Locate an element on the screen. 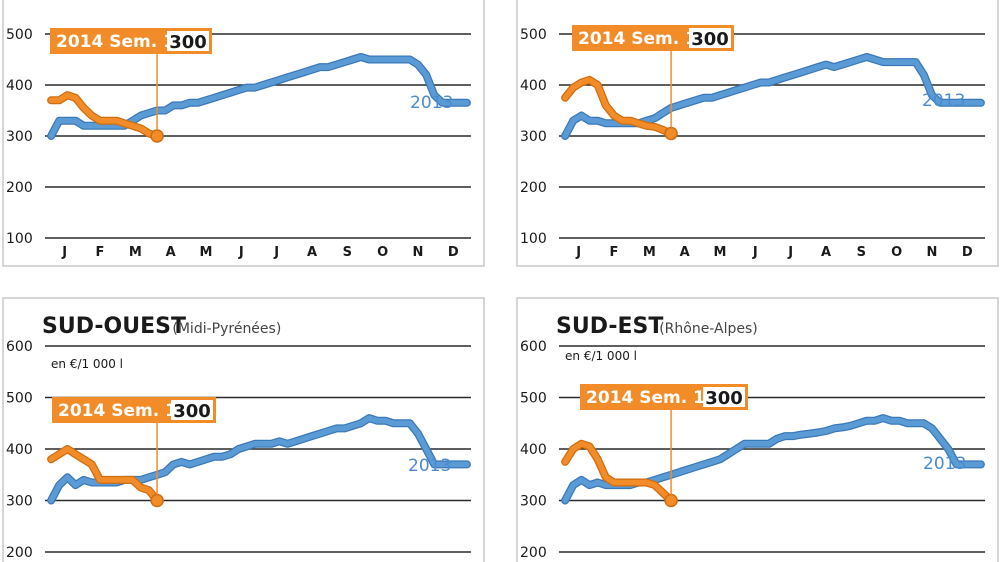  chart-subtitle: (Rhône-Alpes) is located at coordinates (708, 329).